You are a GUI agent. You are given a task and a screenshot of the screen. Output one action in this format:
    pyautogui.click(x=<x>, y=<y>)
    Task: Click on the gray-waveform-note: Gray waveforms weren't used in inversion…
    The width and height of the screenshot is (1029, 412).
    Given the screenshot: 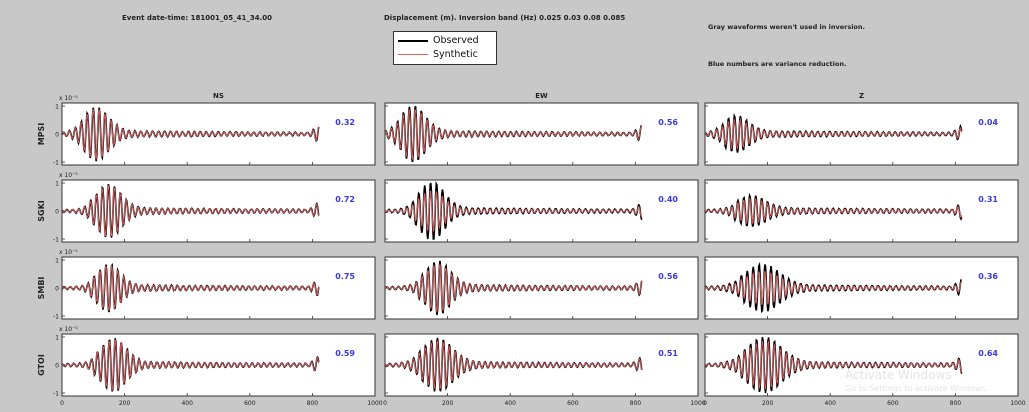 What is the action you would take?
    pyautogui.click(x=786, y=27)
    